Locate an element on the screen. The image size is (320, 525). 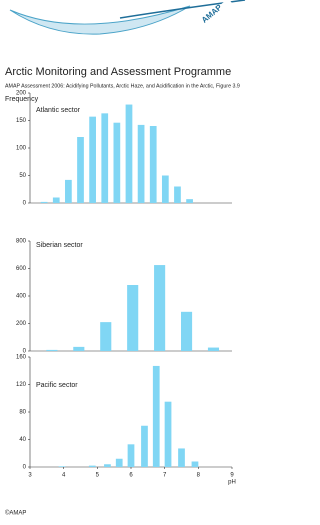
logo is located at coordinates (127, 17).